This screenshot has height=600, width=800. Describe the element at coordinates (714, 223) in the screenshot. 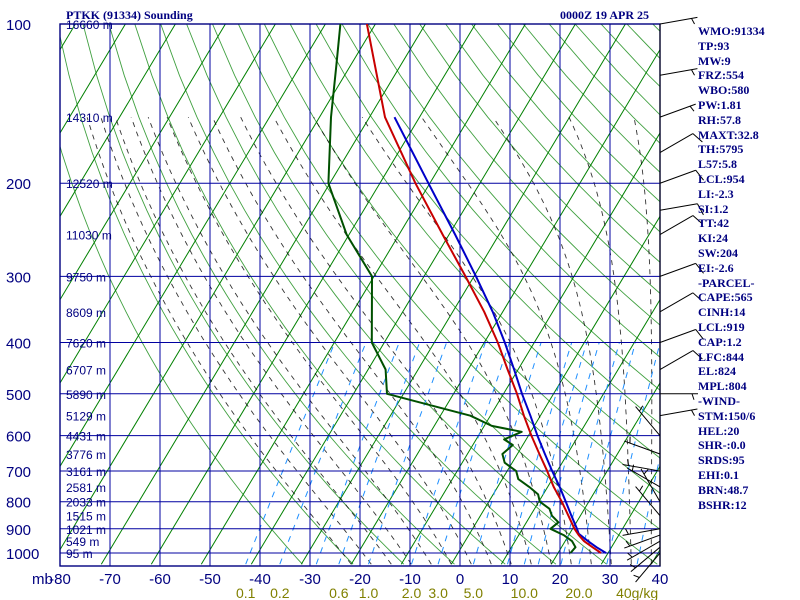

I see `index-item: TT:42` at that location.